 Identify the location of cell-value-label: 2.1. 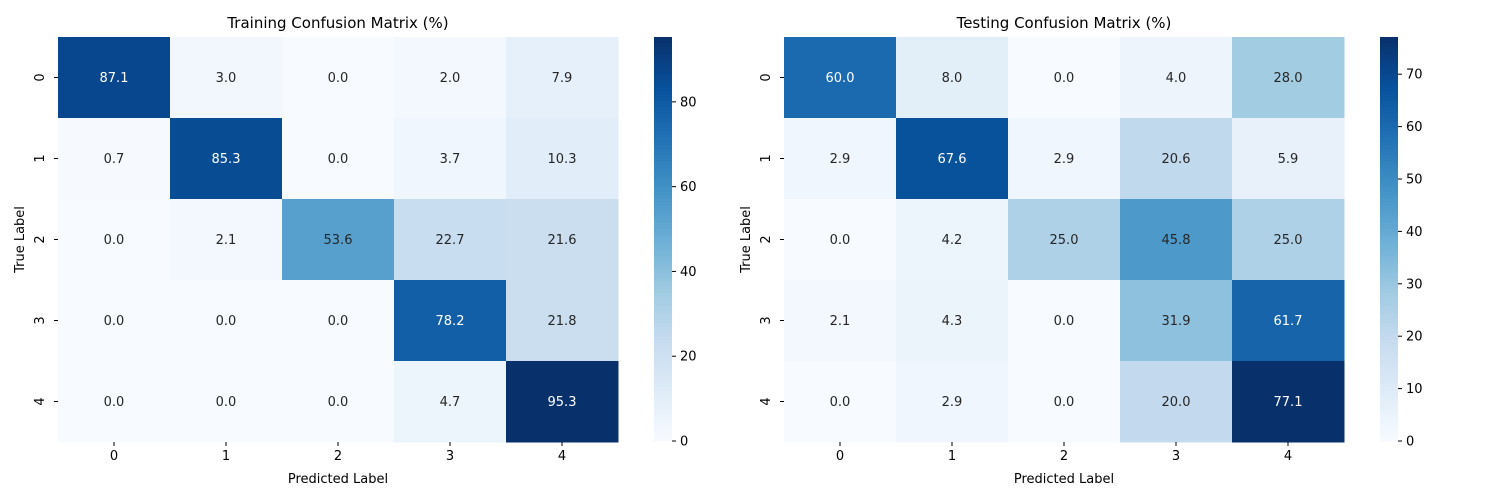
(840, 321).